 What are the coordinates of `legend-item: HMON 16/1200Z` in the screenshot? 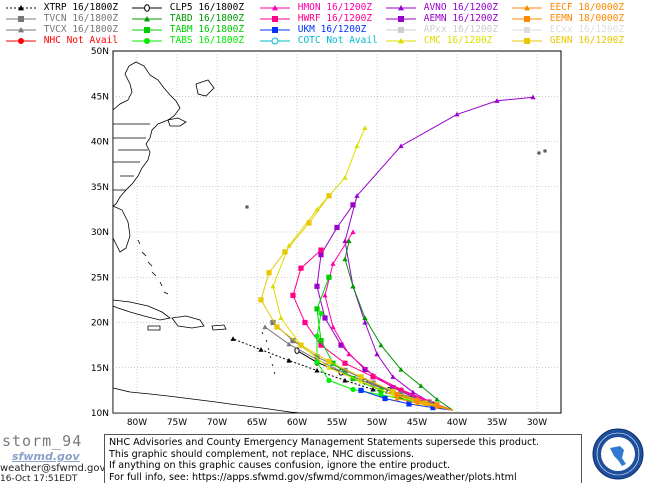 It's located at (315, 8).